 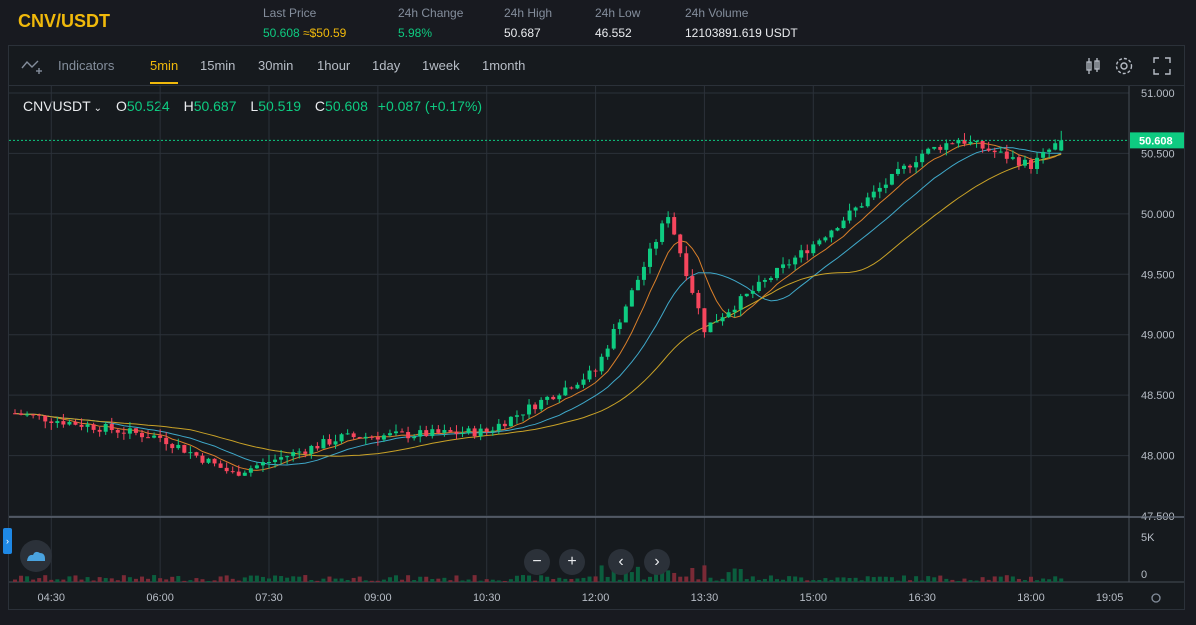 I want to click on zoom-out-button: −, so click(x=537, y=562).